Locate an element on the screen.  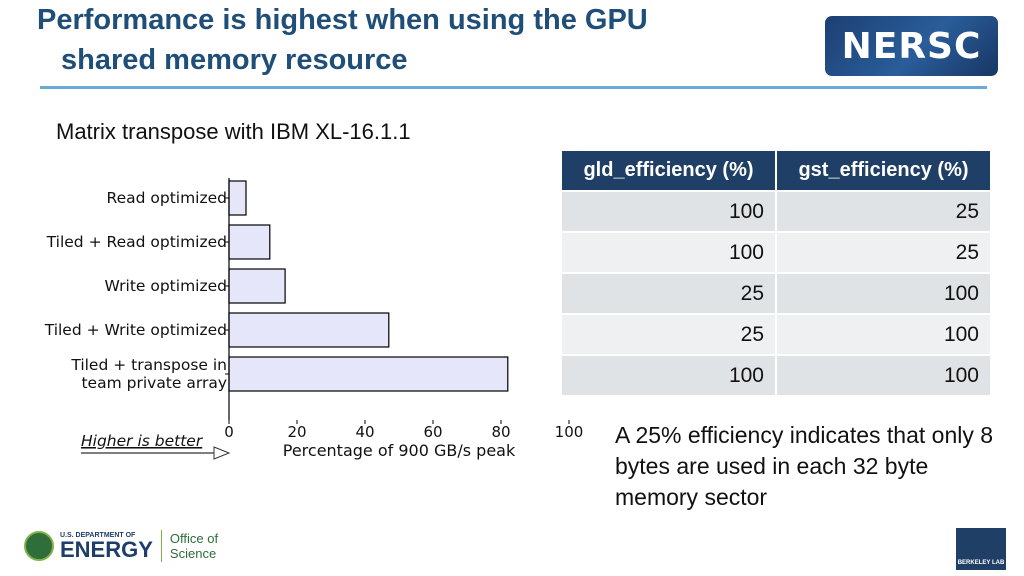
doe-label-big: ENERGY is located at coordinates (106, 549).